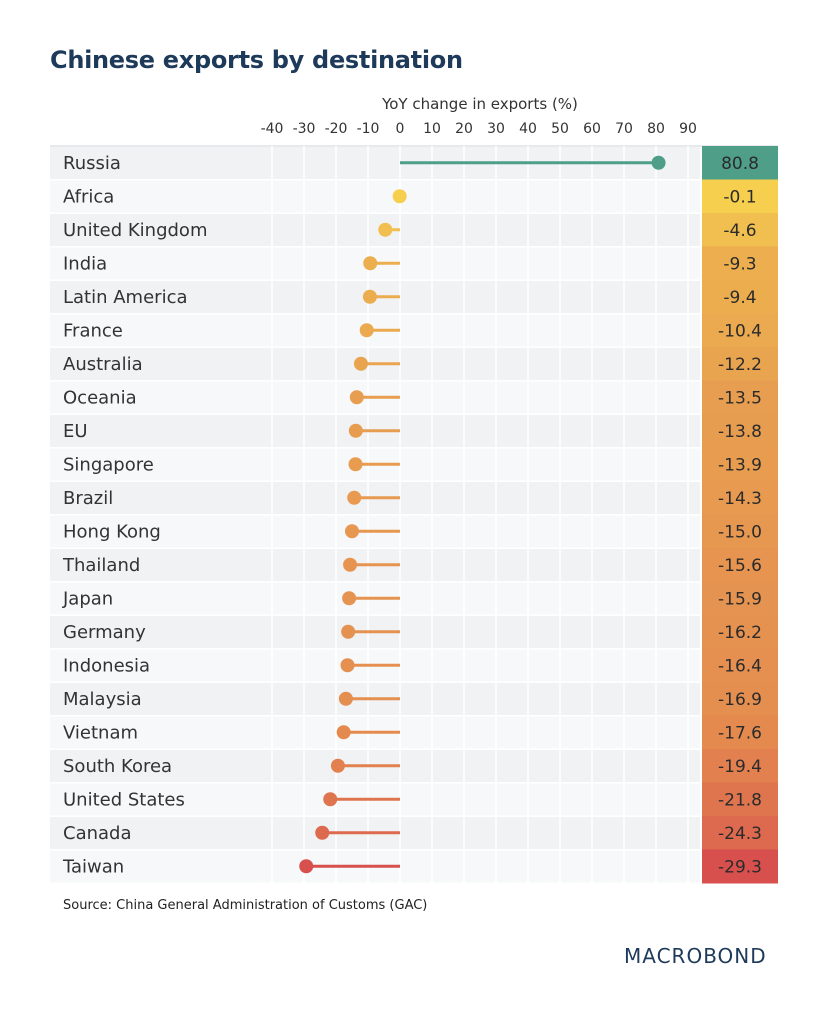 The height and width of the screenshot is (1024, 828). I want to click on category-label: Indonesia, so click(106, 665).